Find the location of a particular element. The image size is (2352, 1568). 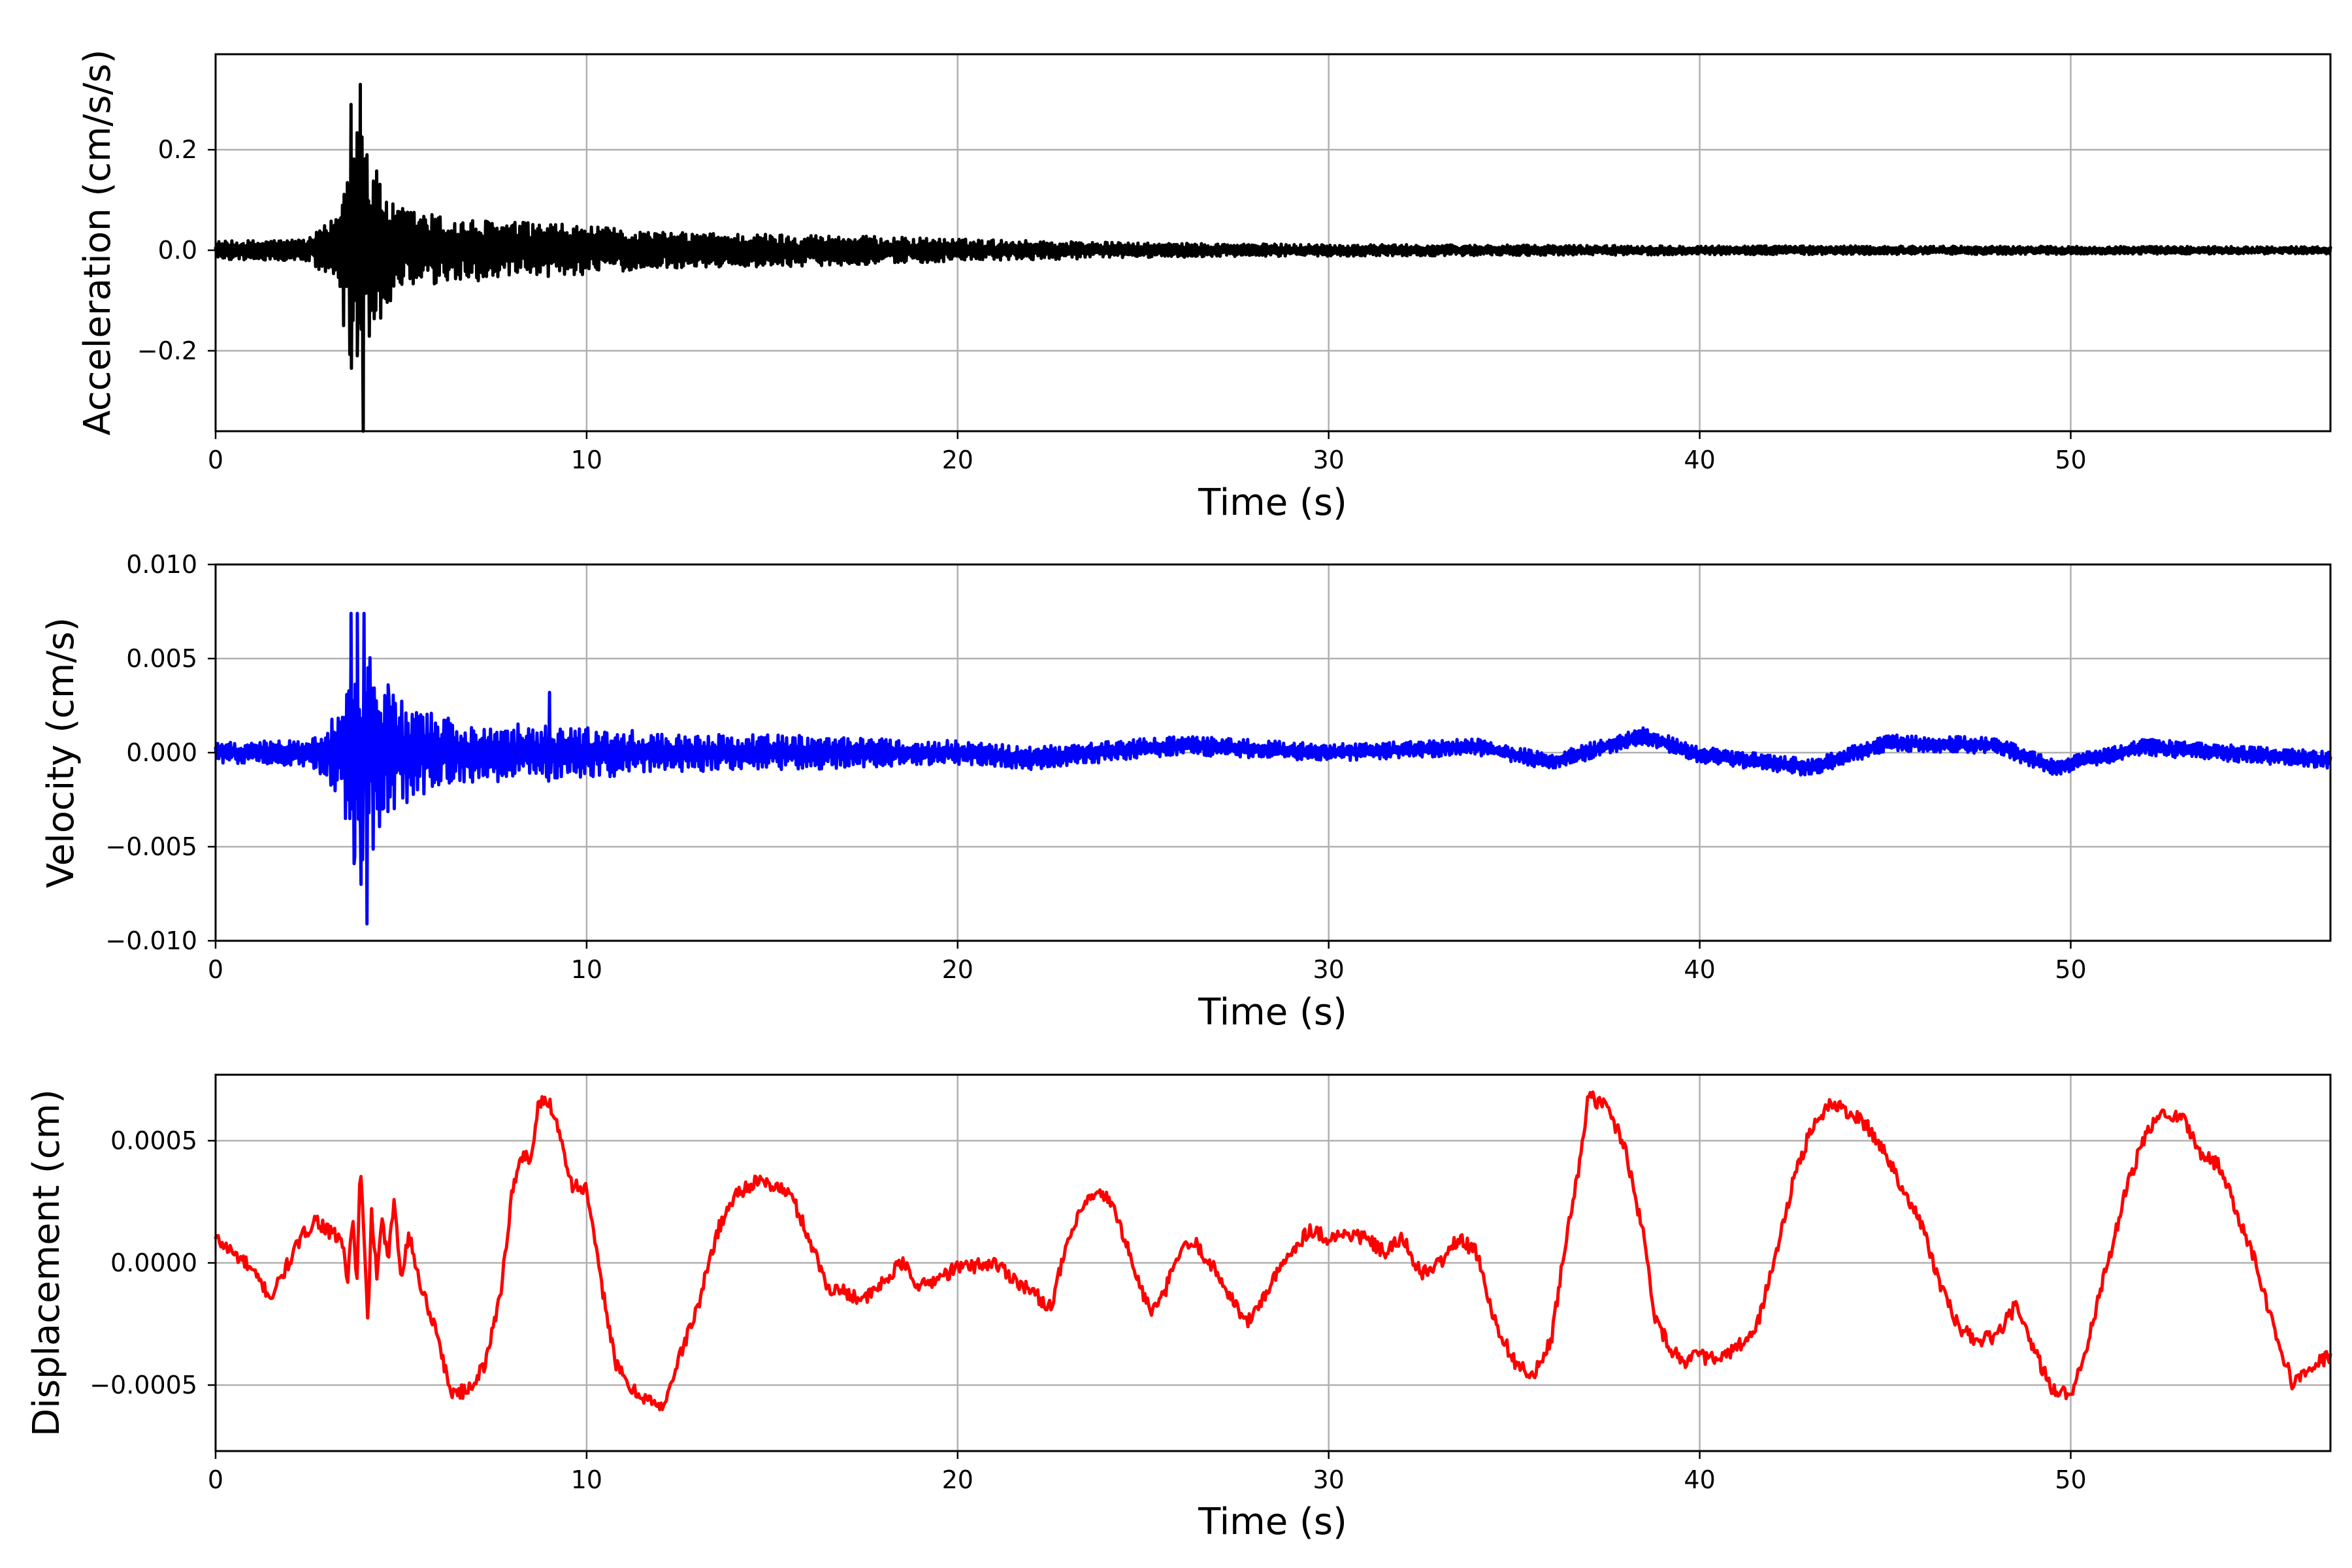

displacement-y-tick-label: −0.0005 is located at coordinates (143, 1385).